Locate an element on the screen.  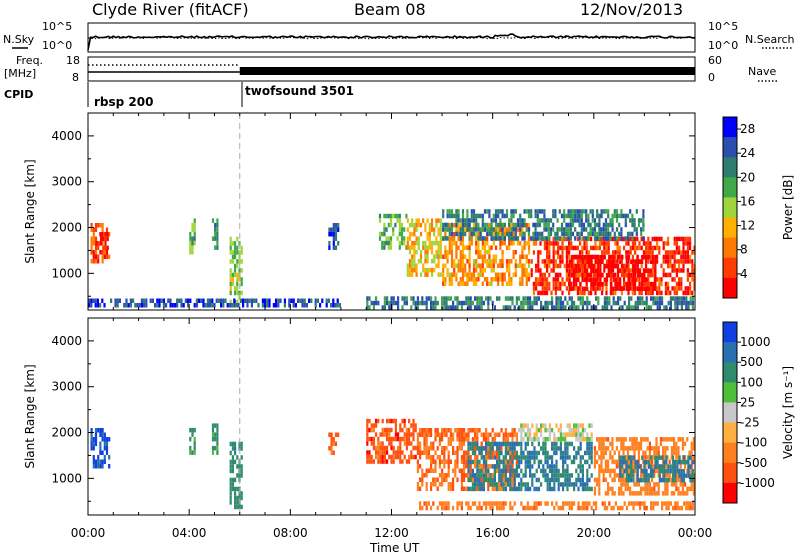
colorbar-title: Power [dB] is located at coordinates (788, 207).